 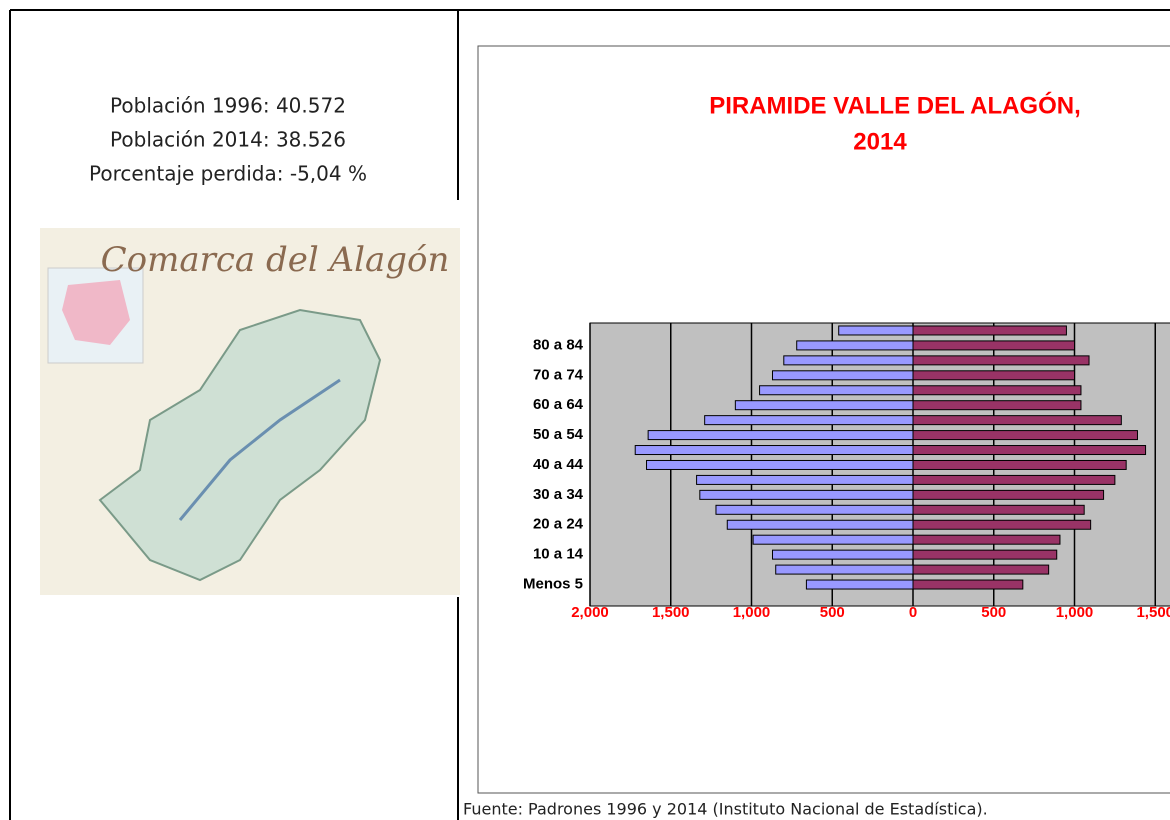 What do you see at coordinates (558, 374) in the screenshot?
I see `y-tick-label: 70 a 74` at bounding box center [558, 374].